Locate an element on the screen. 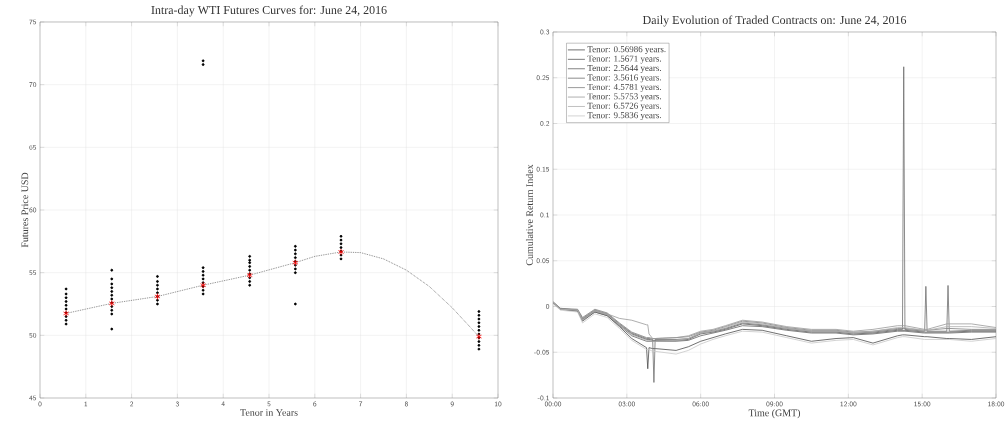 This screenshot has height=430, width=1008. legend-label: Tenor: 9.5836 years. is located at coordinates (624, 116).